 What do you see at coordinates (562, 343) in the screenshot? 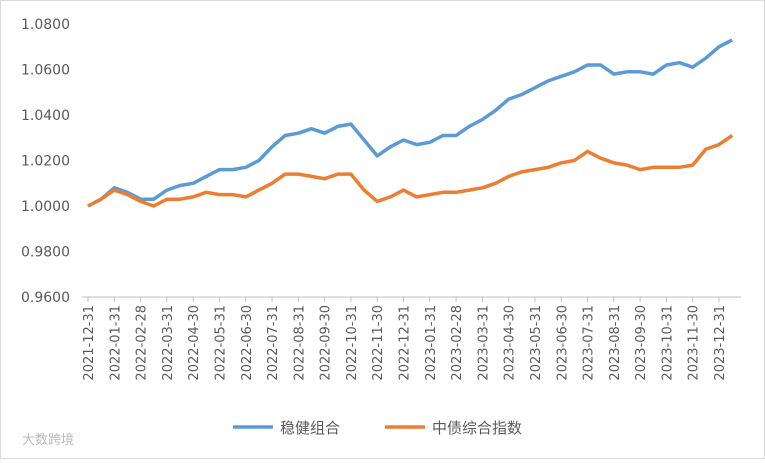
I see `x-tick-label: 2023-06-30` at bounding box center [562, 343].